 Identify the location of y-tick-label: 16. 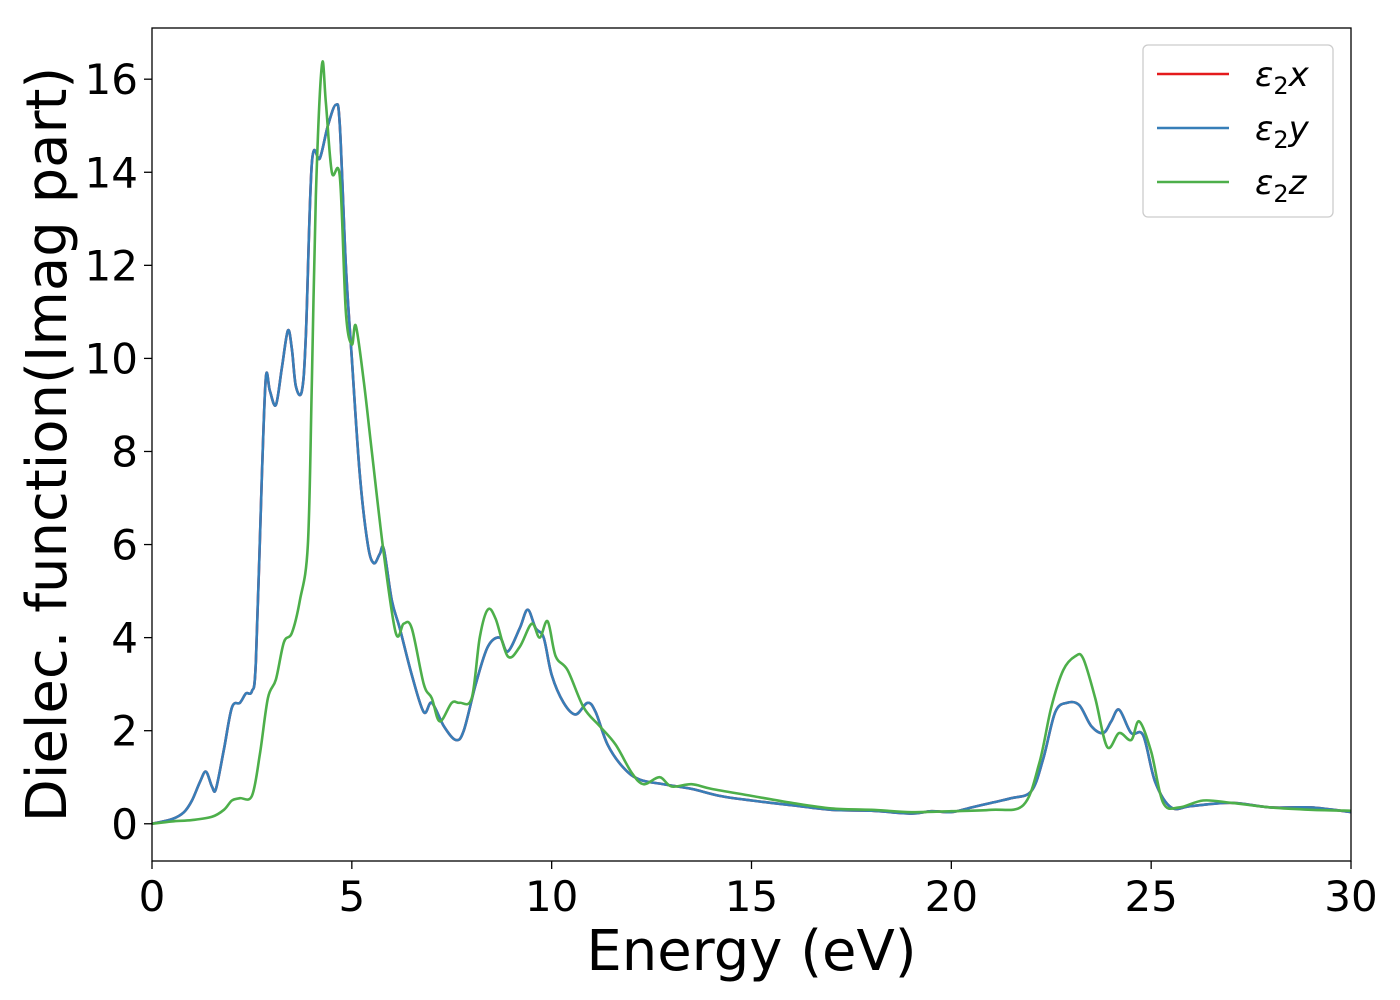
(111, 79).